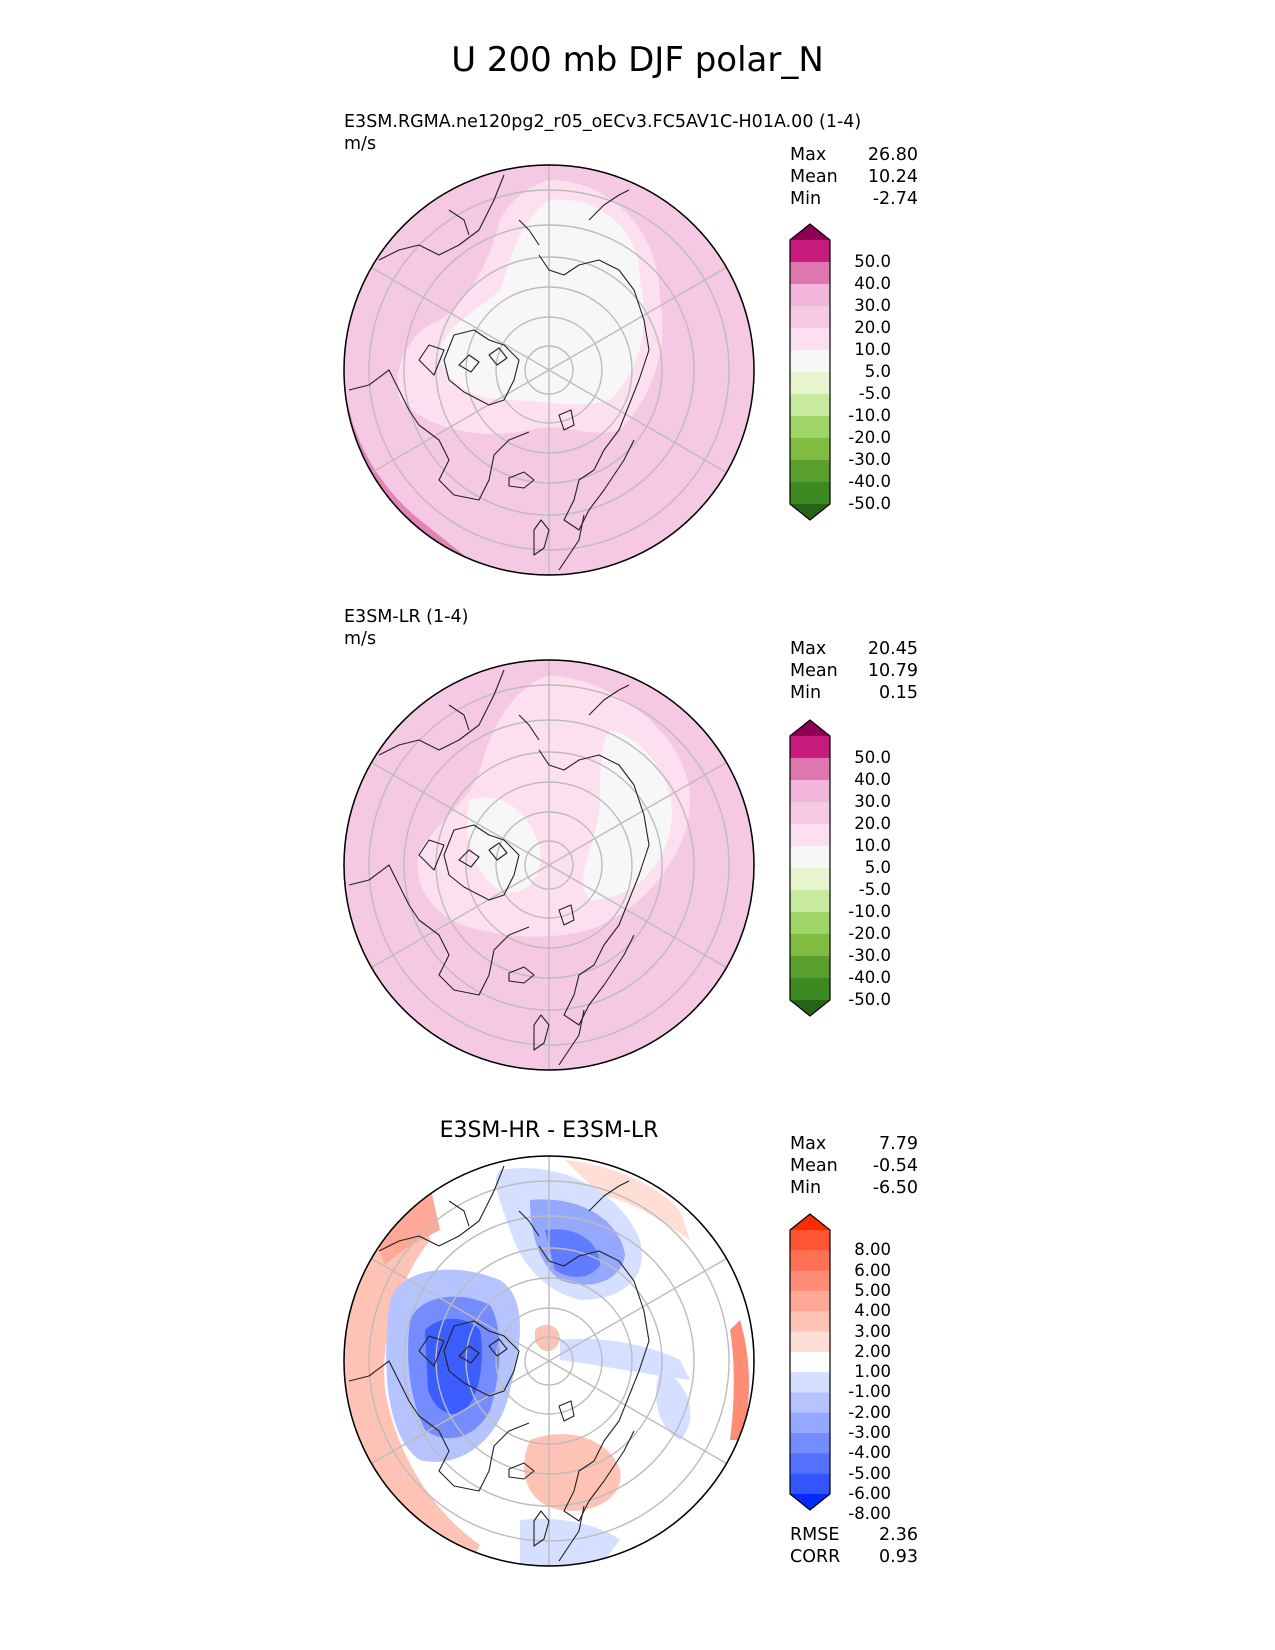 Image resolution: width=1275 pixels, height=1650 pixels. What do you see at coordinates (869, 1493) in the screenshot?
I see `colorbar-tick-label: -6.00` at bounding box center [869, 1493].